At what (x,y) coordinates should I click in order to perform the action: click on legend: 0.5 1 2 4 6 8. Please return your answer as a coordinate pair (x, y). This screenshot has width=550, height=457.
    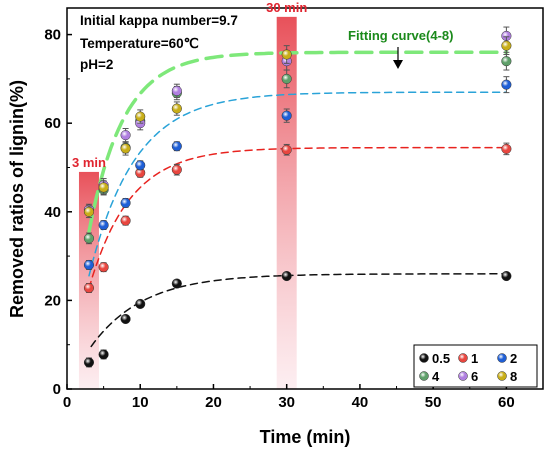
    Looking at the image, I should click on (475, 366).